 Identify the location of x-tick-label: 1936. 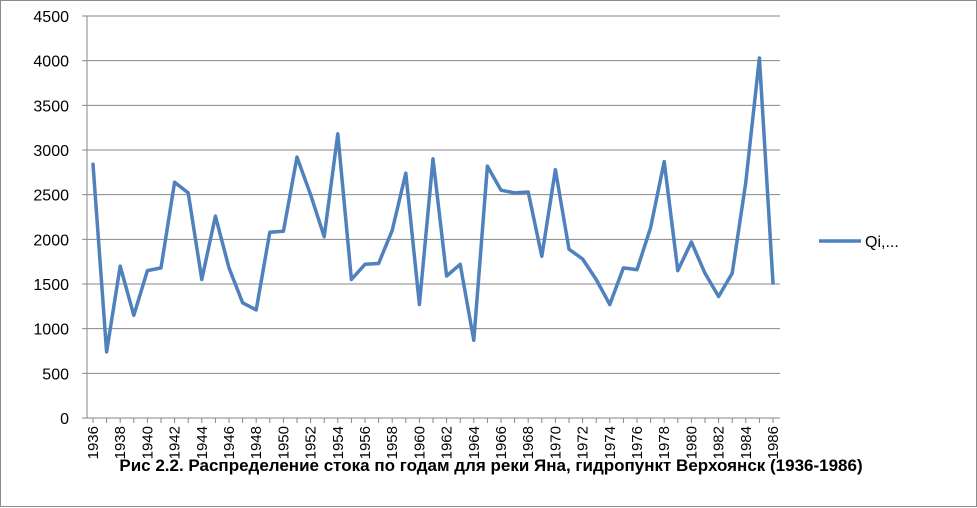
(93, 442).